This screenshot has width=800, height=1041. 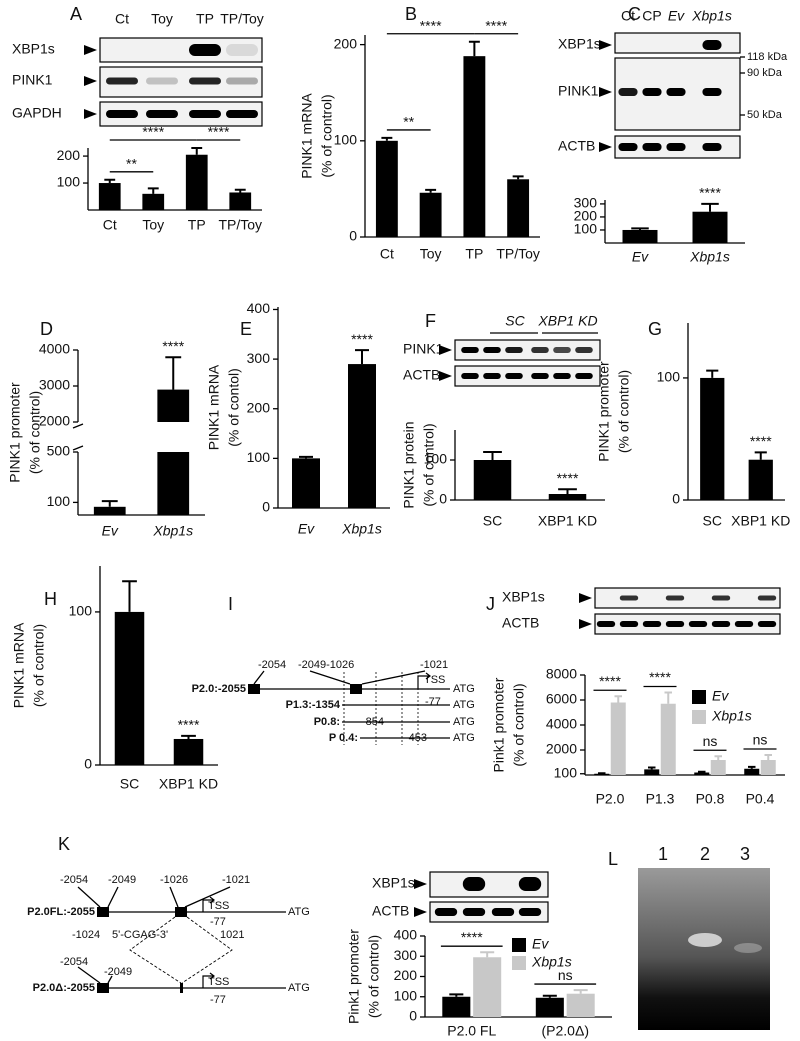 What do you see at coordinates (567, 521) in the screenshot?
I see `x-tick-label: XBP1 KD` at bounding box center [567, 521].